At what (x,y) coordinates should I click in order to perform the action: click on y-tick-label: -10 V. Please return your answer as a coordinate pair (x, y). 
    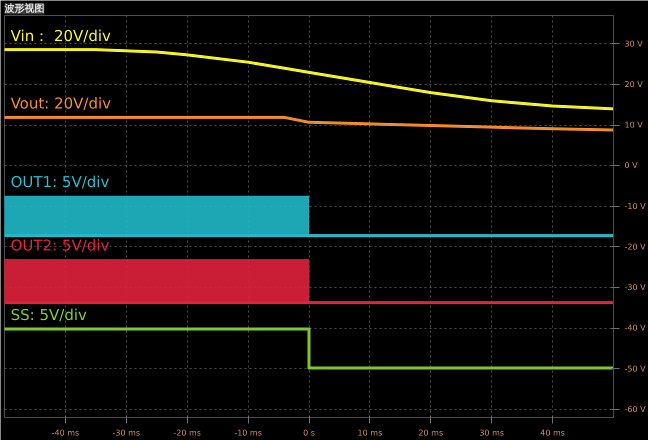
    Looking at the image, I should click on (635, 206).